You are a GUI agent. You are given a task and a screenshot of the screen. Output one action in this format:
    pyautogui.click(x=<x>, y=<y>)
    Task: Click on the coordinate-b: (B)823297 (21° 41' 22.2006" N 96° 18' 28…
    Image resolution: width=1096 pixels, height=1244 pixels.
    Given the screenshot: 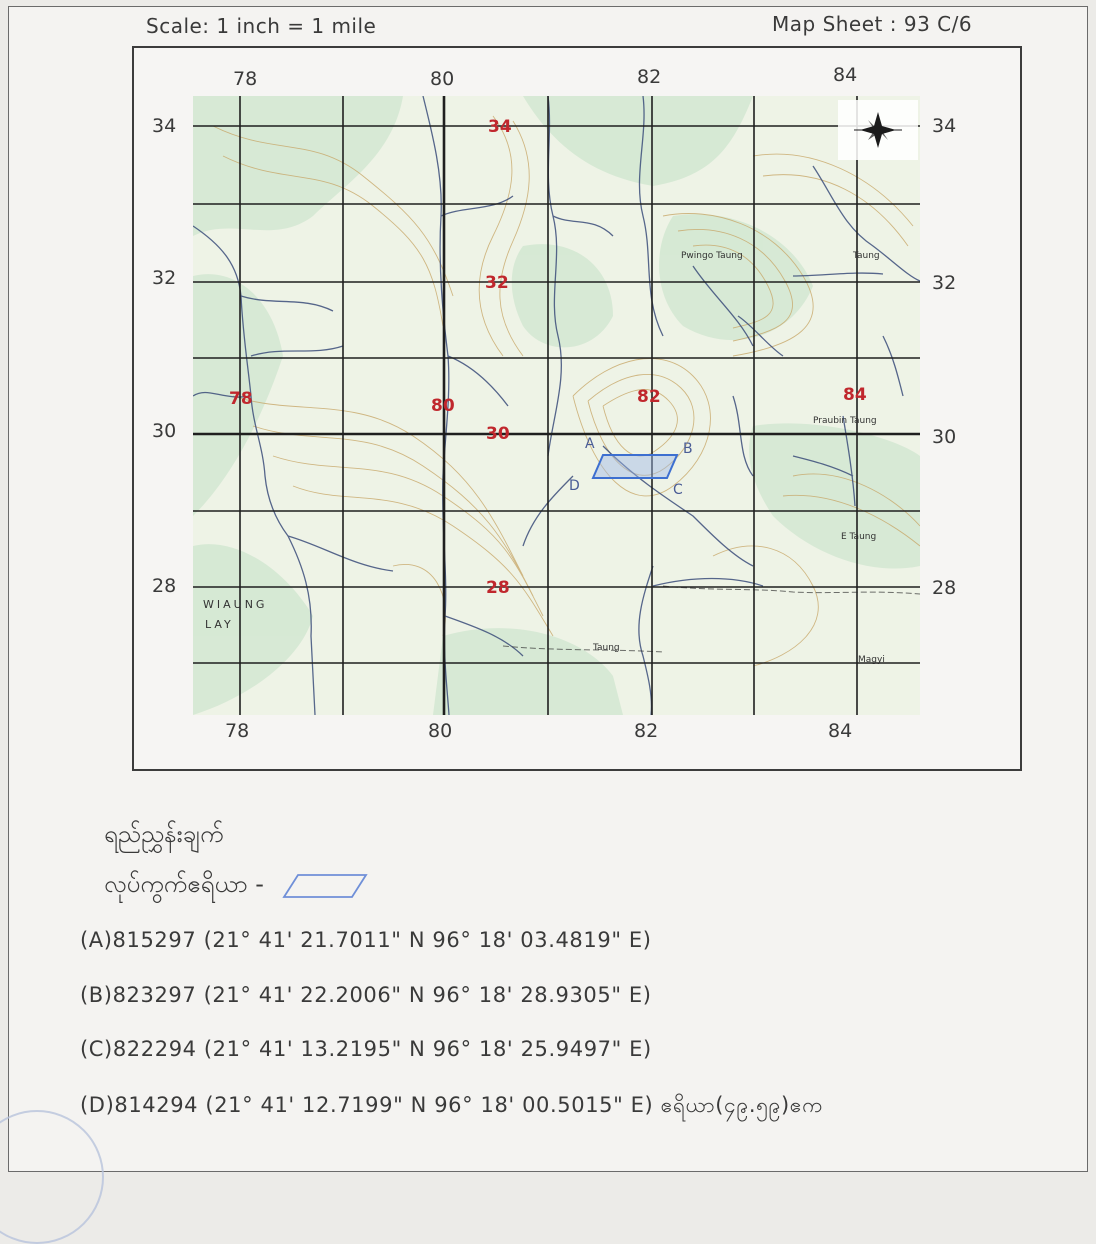 What is the action you would take?
    pyautogui.click(x=366, y=995)
    